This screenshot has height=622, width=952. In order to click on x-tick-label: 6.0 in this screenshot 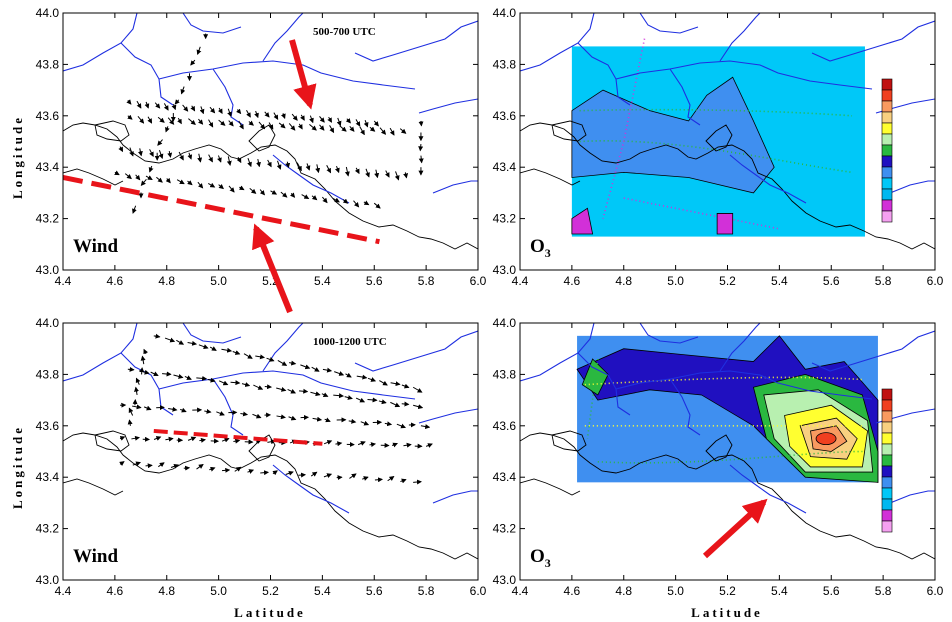, I will do `click(478, 281)`.